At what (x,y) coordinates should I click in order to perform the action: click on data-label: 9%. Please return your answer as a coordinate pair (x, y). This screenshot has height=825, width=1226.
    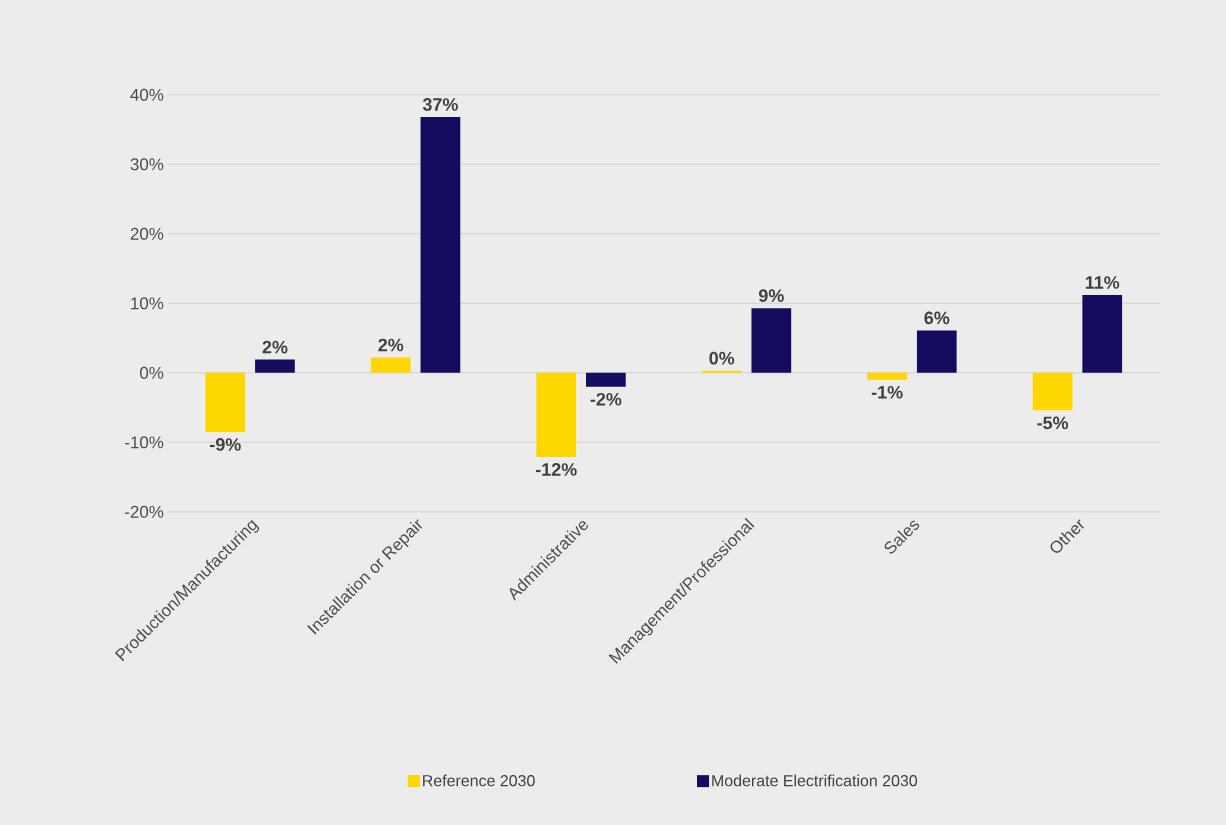
    Looking at the image, I should click on (771, 295).